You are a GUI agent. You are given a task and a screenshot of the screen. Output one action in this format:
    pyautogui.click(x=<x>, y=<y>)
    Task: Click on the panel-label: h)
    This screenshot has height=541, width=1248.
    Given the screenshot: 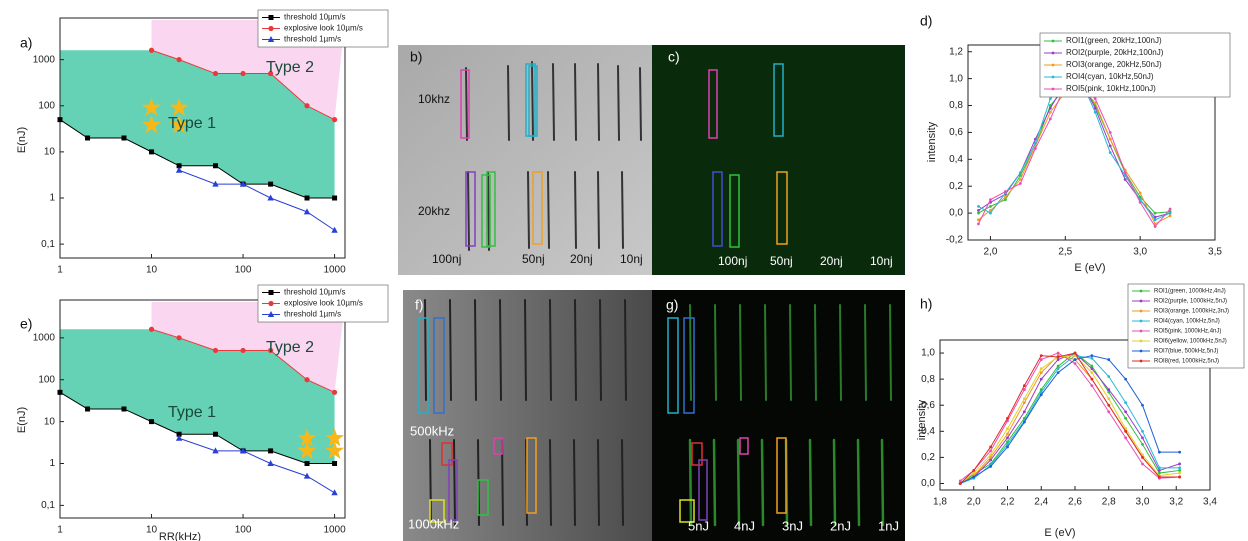 What is the action you would take?
    pyautogui.click(x=926, y=304)
    